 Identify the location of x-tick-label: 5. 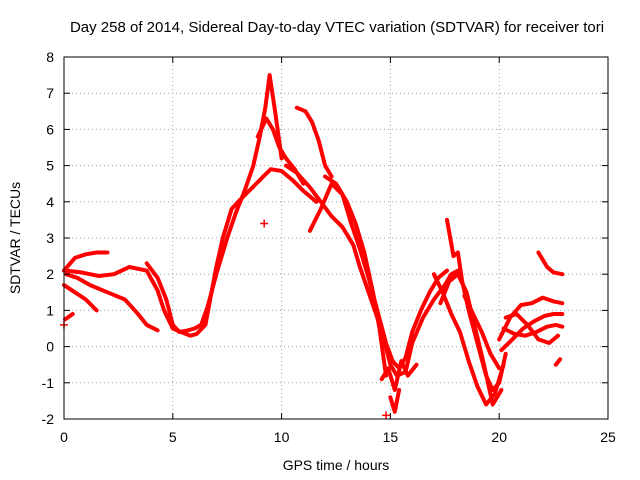
(173, 437).